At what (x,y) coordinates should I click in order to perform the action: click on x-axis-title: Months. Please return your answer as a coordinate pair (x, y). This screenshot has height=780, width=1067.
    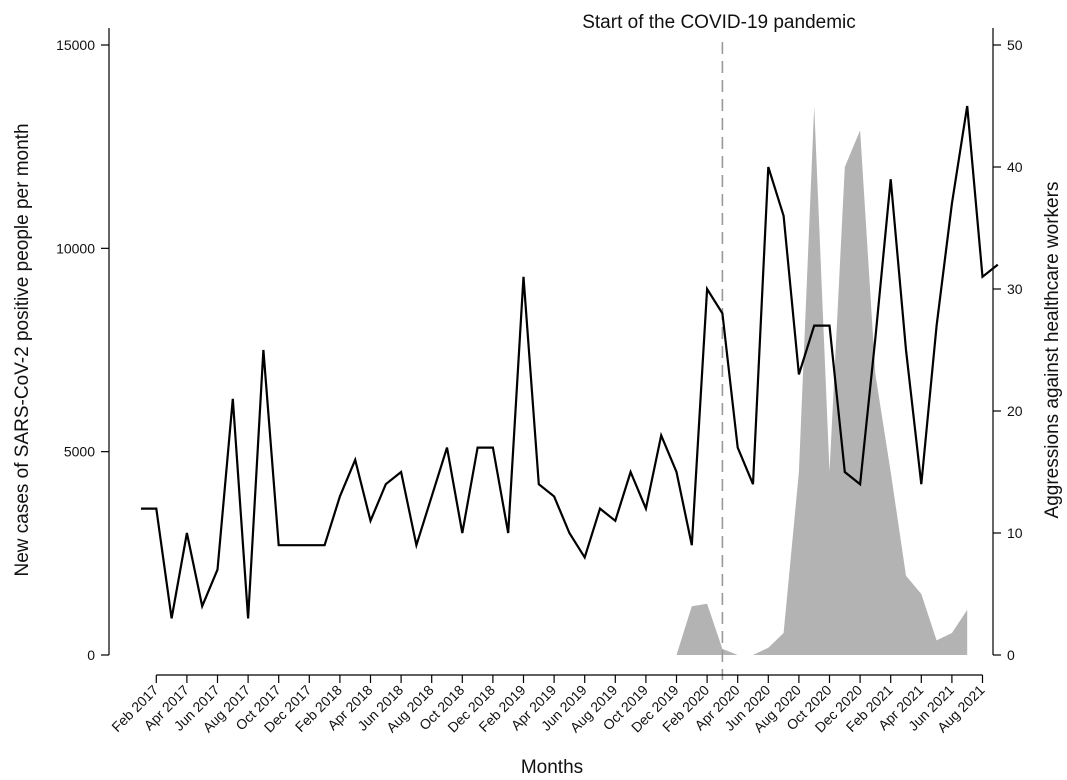
    Looking at the image, I should click on (552, 767).